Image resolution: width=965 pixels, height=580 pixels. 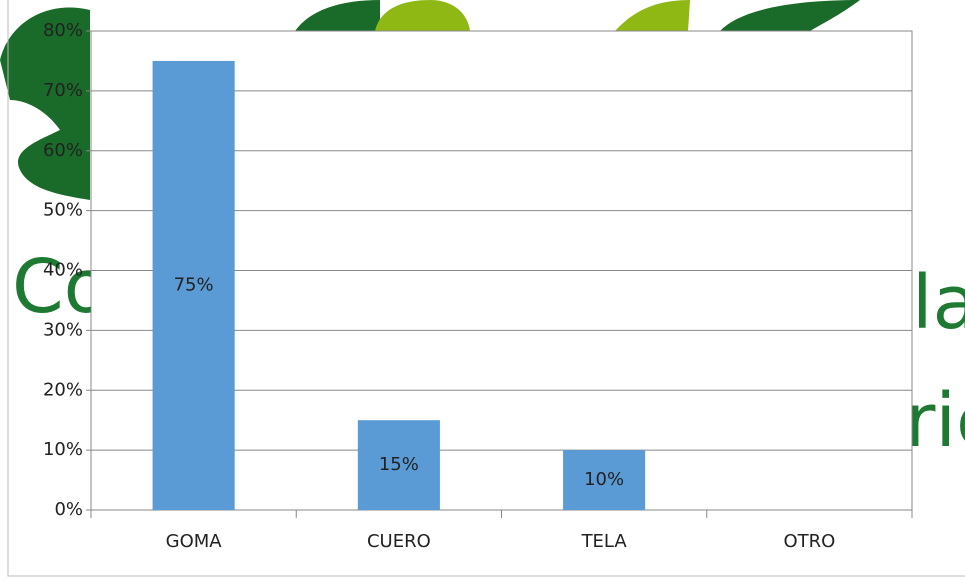 What do you see at coordinates (63, 150) in the screenshot?
I see `y-tick-label: 60%` at bounding box center [63, 150].